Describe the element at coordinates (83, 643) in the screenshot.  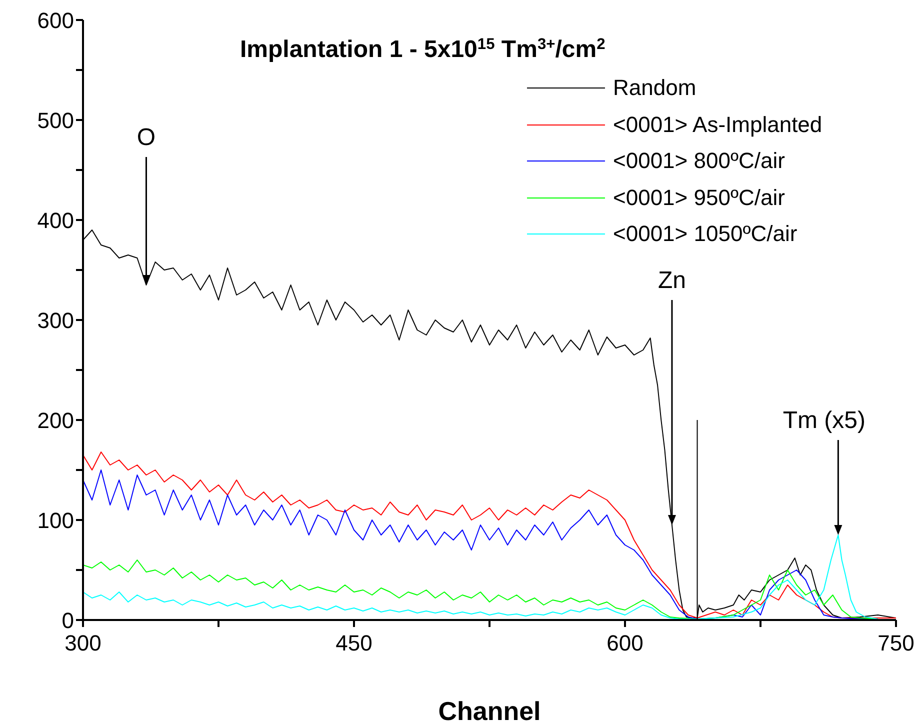
I see `x-tick-label: 300` at that location.